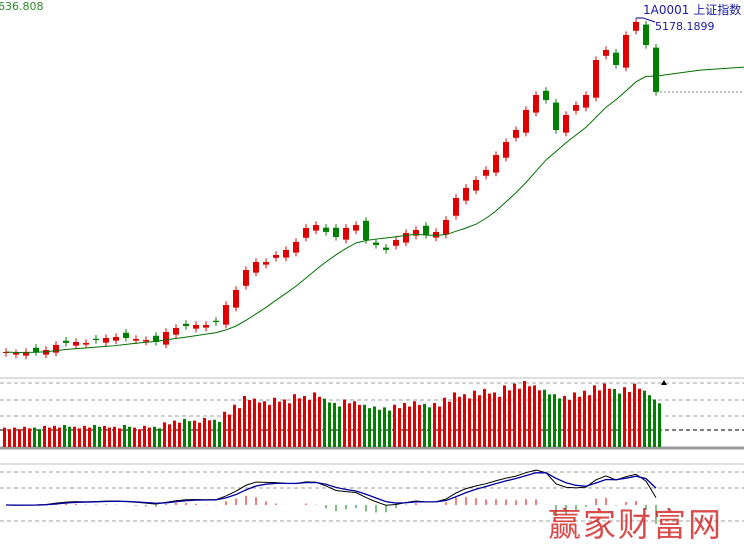 The width and height of the screenshot is (744, 546). I want to click on symbol-label: 1A0001 上证指数, so click(692, 10).